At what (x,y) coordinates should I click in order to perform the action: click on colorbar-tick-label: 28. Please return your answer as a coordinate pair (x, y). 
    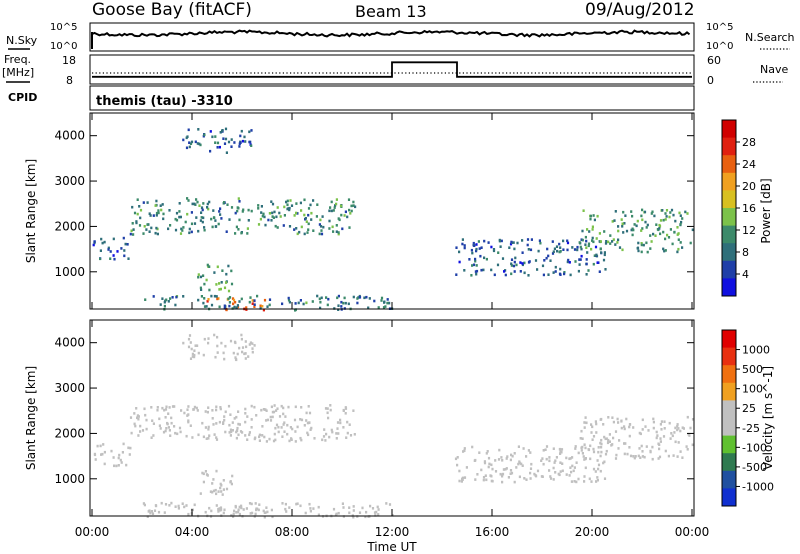
    Looking at the image, I should click on (749, 142).